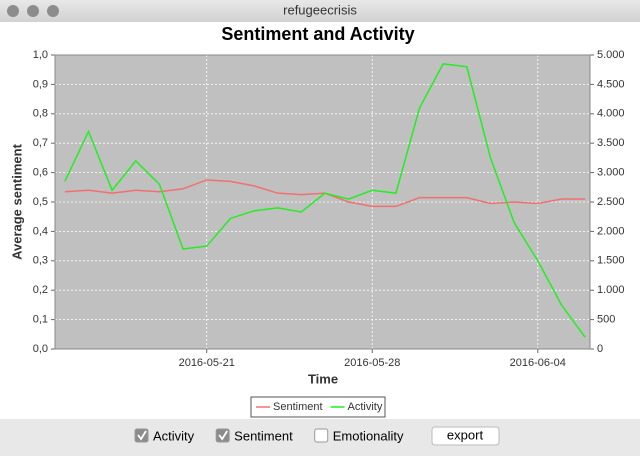 The image size is (640, 456). What do you see at coordinates (611, 261) in the screenshot?
I see `y2-tick-label: 1.500` at bounding box center [611, 261].